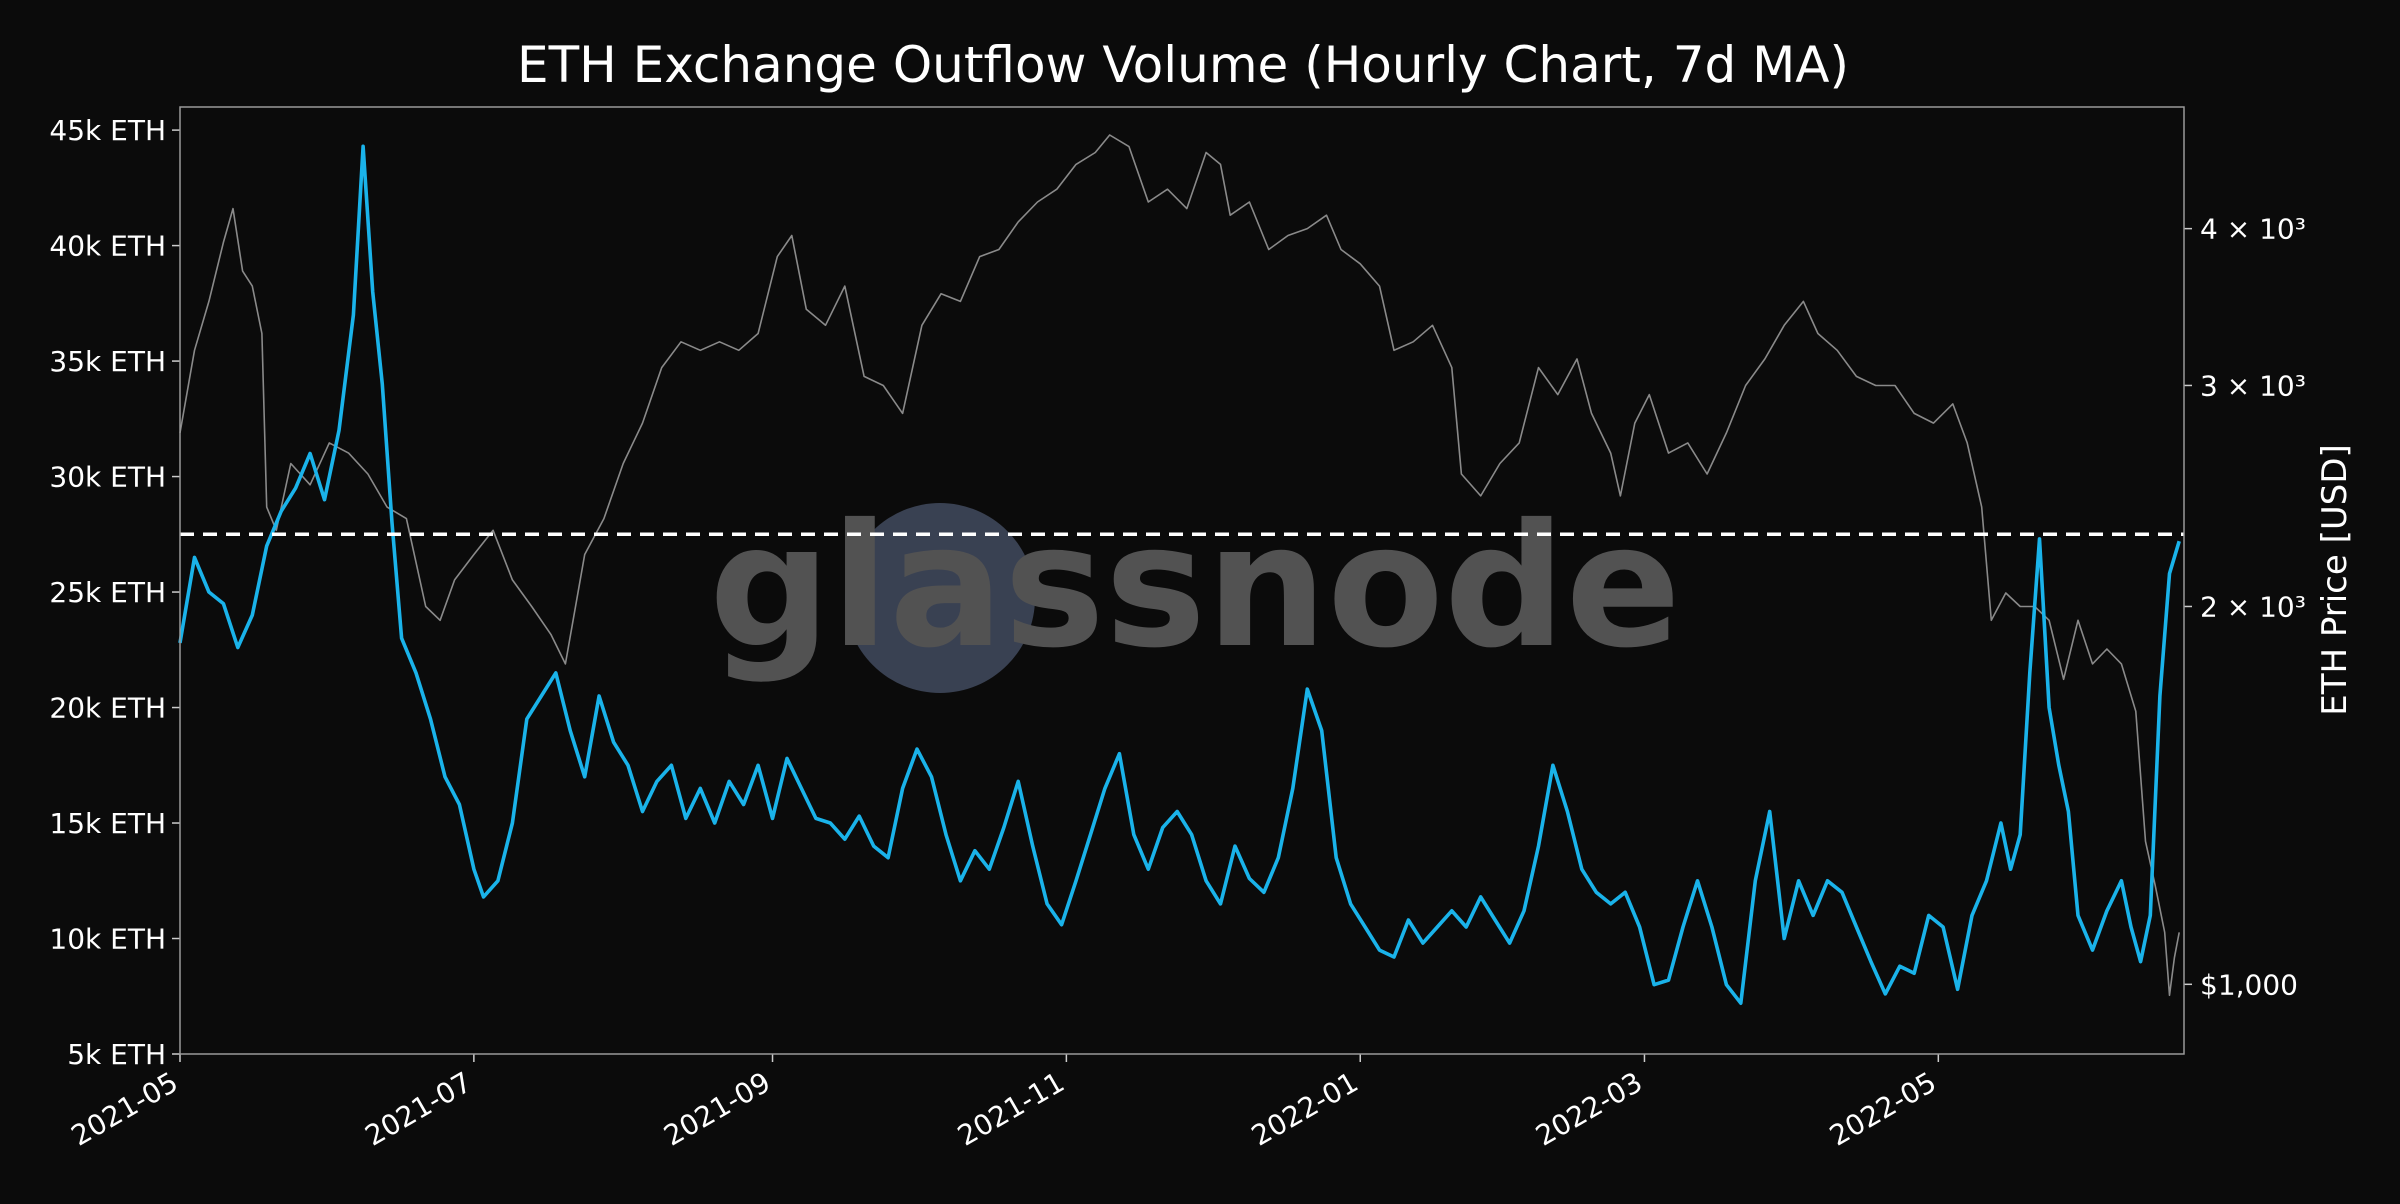  Describe the element at coordinates (107, 361) in the screenshot. I see `left-tick-label: 35k ETH` at that location.